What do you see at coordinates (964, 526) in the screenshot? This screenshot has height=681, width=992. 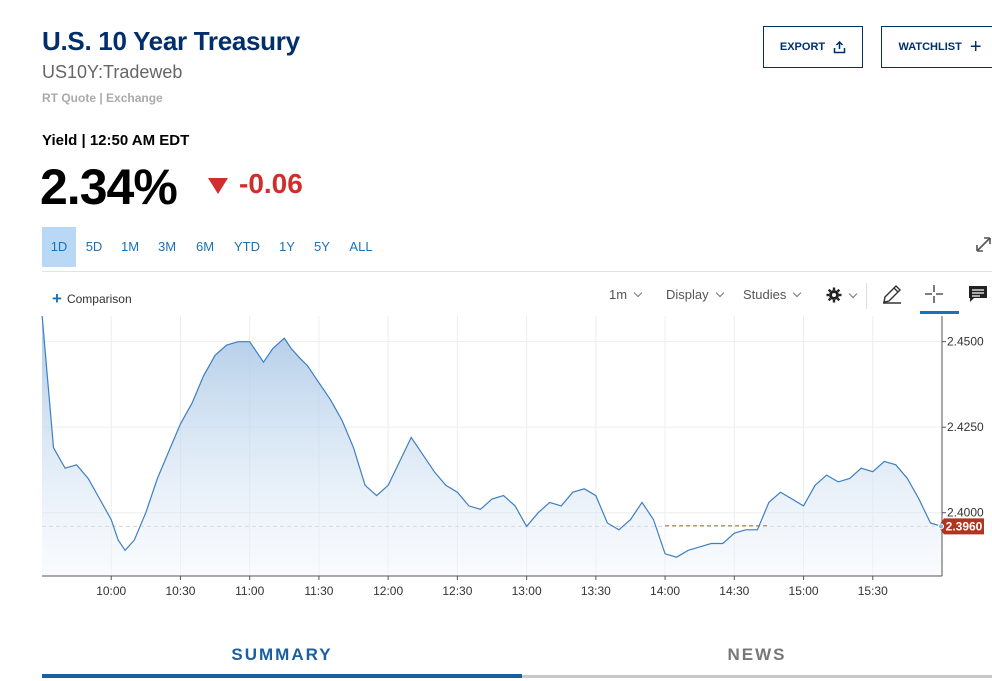 I see `last-value-label: 2.3960` at bounding box center [964, 526].